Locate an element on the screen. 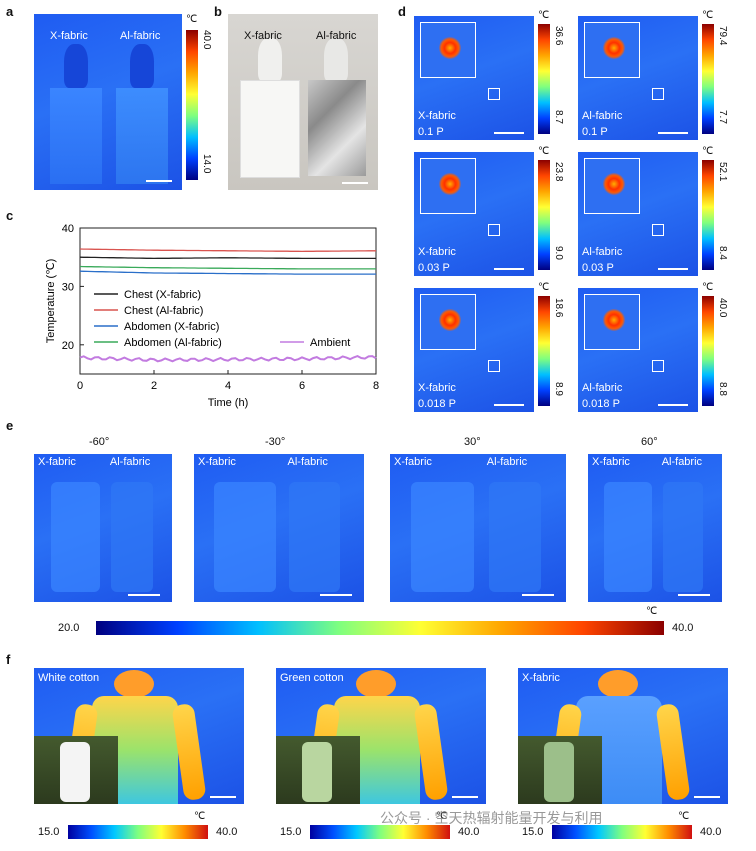 The width and height of the screenshot is (756, 851). a-colorbar is located at coordinates (192, 105).